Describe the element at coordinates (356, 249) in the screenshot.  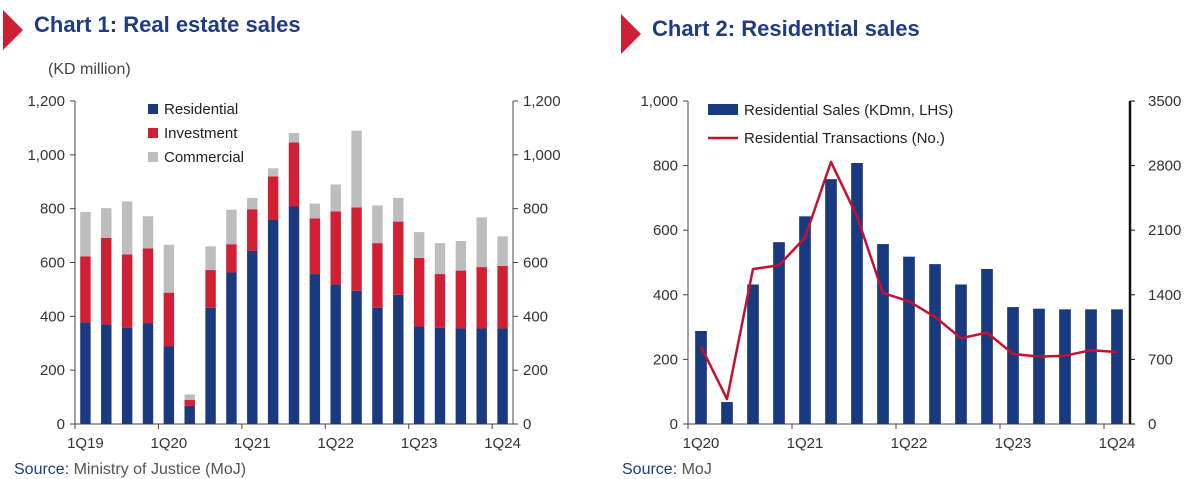
I see `bar-investment-2q22` at that location.